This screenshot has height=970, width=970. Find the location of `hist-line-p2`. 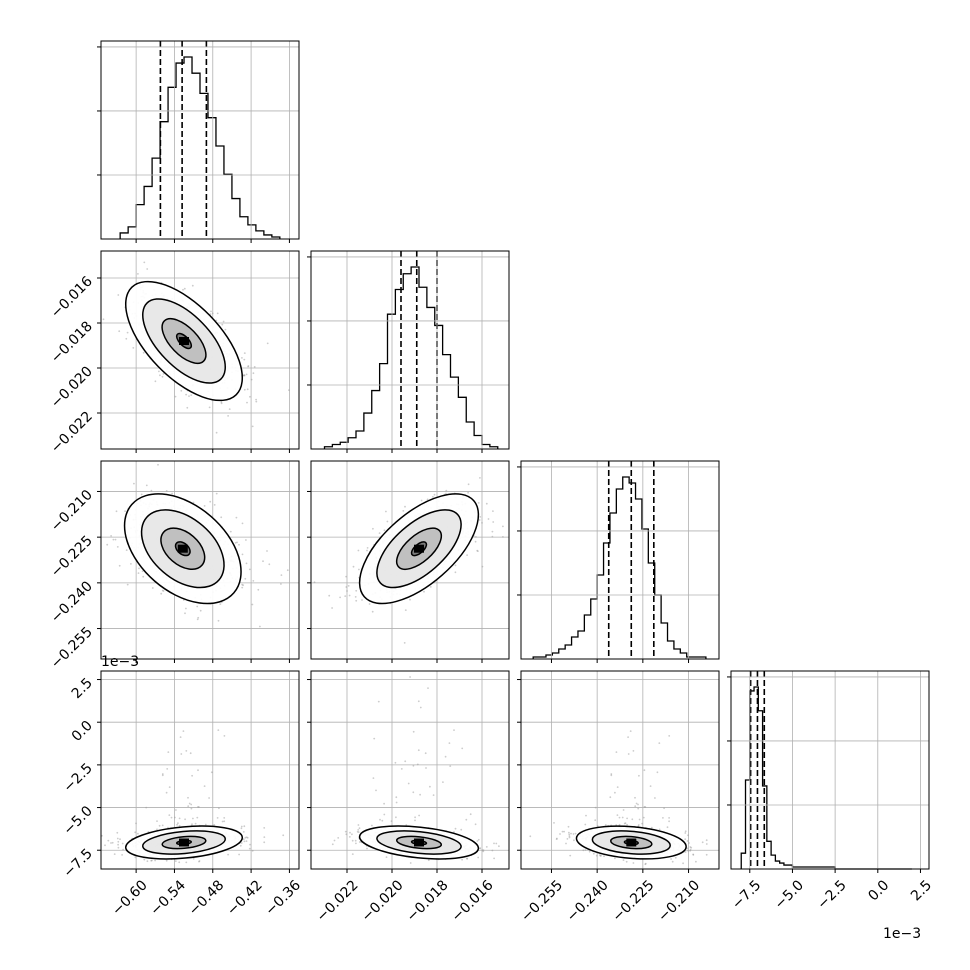

hist-line-p2 is located at coordinates (619, 567).